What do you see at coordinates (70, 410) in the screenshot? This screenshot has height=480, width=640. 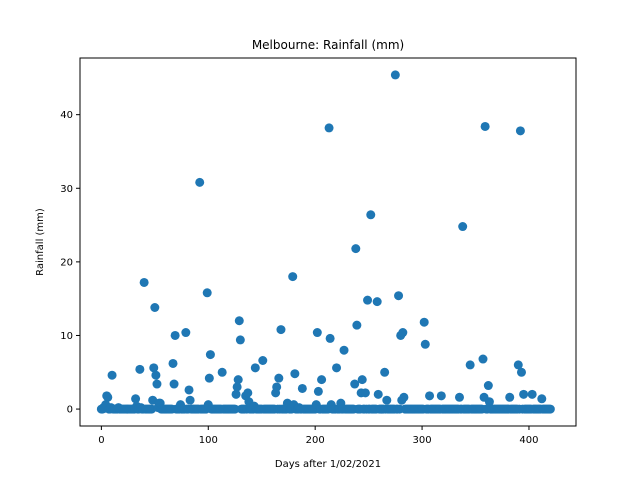 I see `y-tick-label: 0` at bounding box center [70, 410].